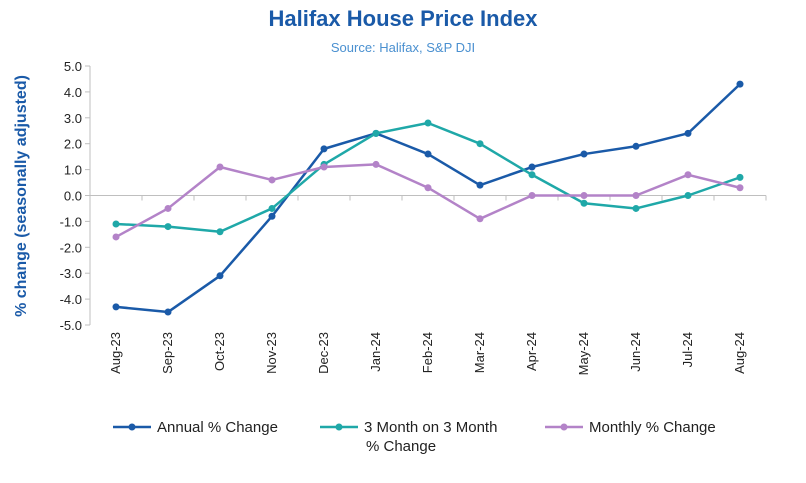  Describe the element at coordinates (687, 349) in the screenshot. I see `x-tick-label: Jul-24` at that location.